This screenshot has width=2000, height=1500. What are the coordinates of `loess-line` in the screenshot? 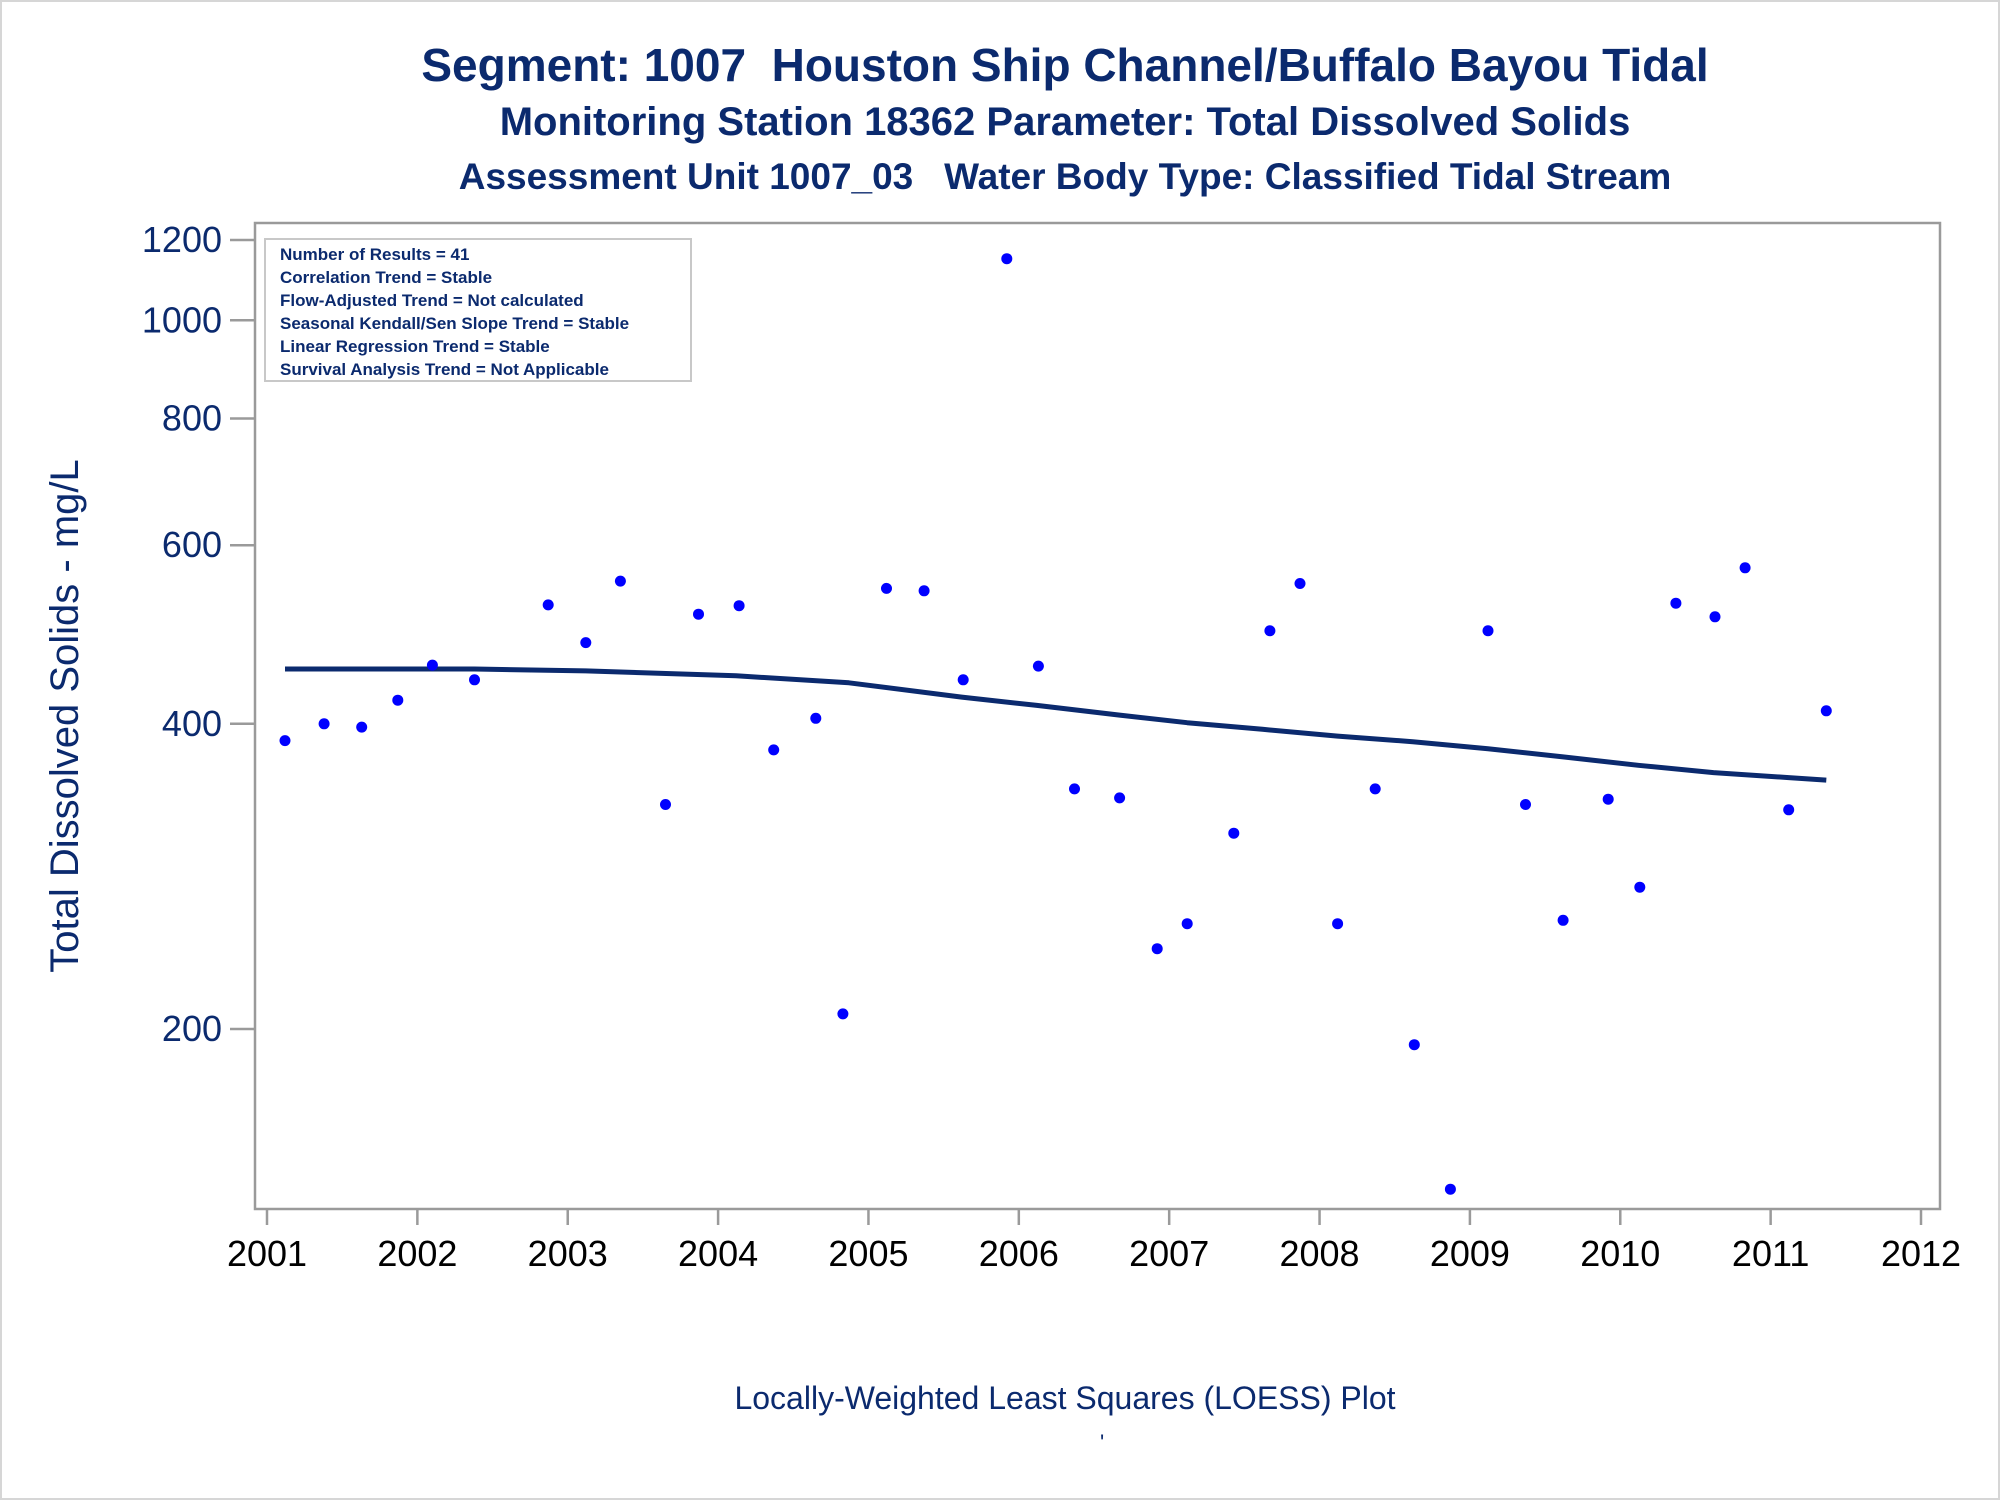 It's located at (1056, 724).